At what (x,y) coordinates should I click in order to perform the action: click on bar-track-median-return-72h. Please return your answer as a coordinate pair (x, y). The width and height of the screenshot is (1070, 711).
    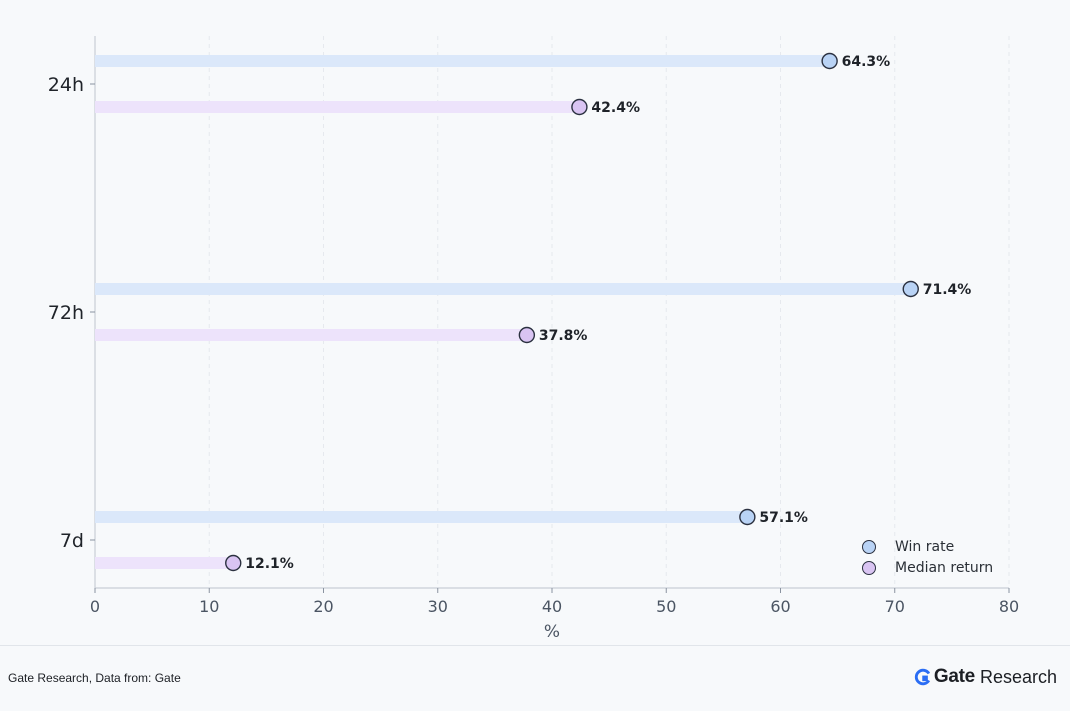
    Looking at the image, I should click on (311, 335).